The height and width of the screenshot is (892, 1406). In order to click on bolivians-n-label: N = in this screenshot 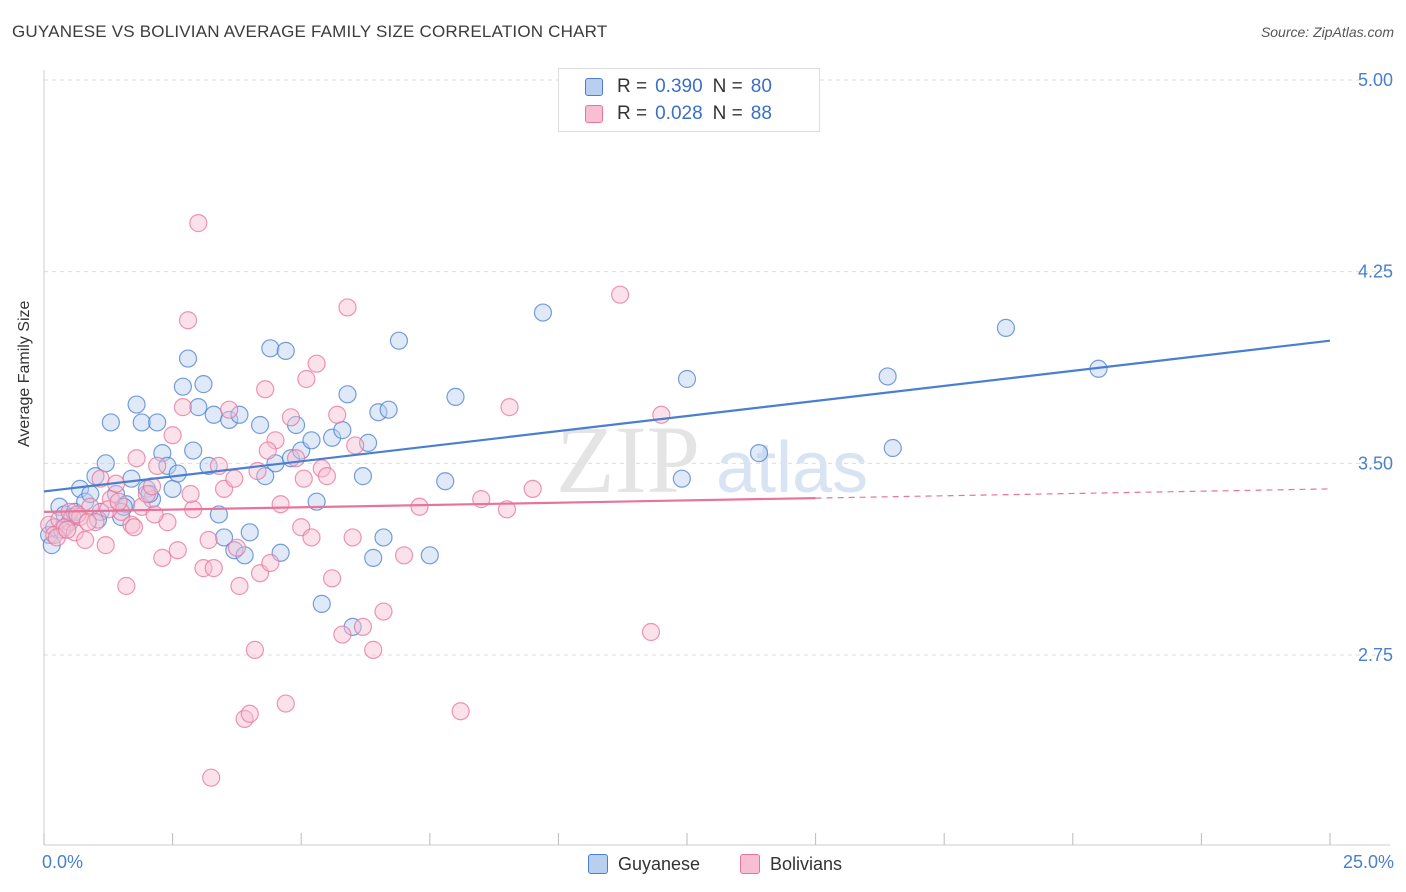, I will do `click(727, 113)`.